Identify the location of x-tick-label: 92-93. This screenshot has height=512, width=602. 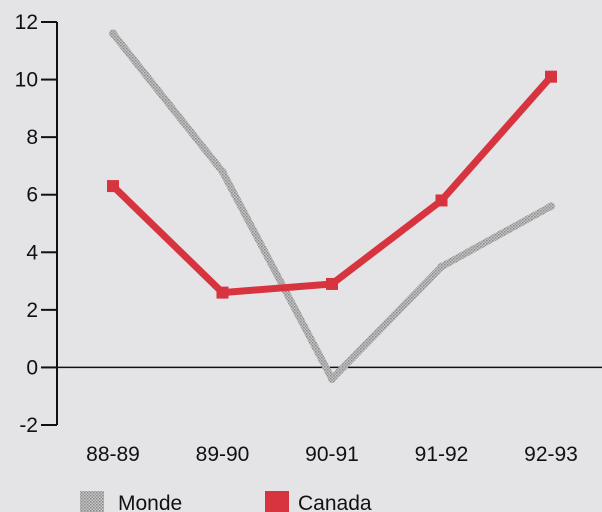
(551, 454).